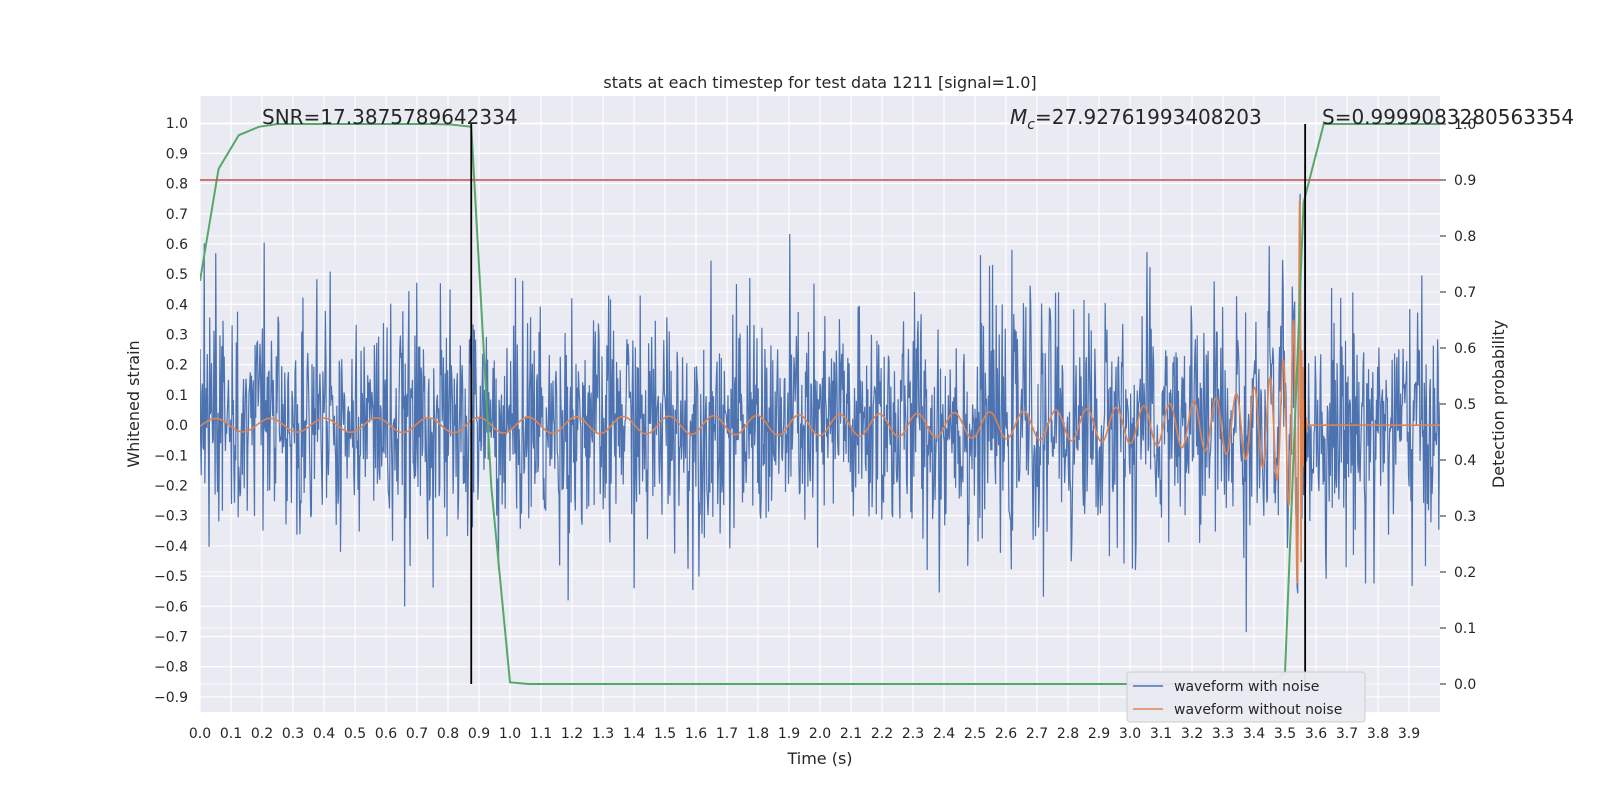 This screenshot has width=1600, height=800. Describe the element at coordinates (171, 607) in the screenshot. I see `y-tick-label: −0.6` at that location.